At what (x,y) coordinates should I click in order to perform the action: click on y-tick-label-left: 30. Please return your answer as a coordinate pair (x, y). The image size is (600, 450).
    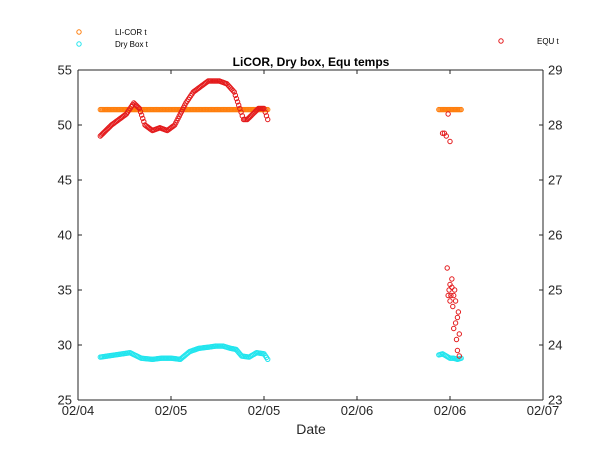
    Looking at the image, I should click on (65, 345).